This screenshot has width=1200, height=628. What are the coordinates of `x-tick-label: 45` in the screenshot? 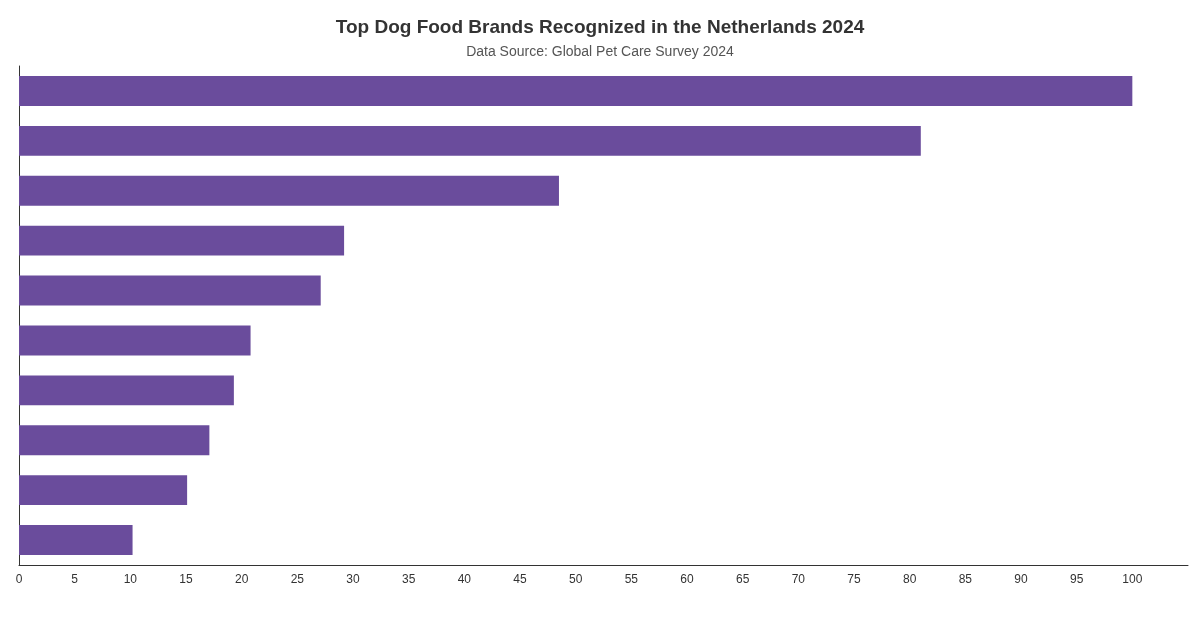 It's located at (520, 579).